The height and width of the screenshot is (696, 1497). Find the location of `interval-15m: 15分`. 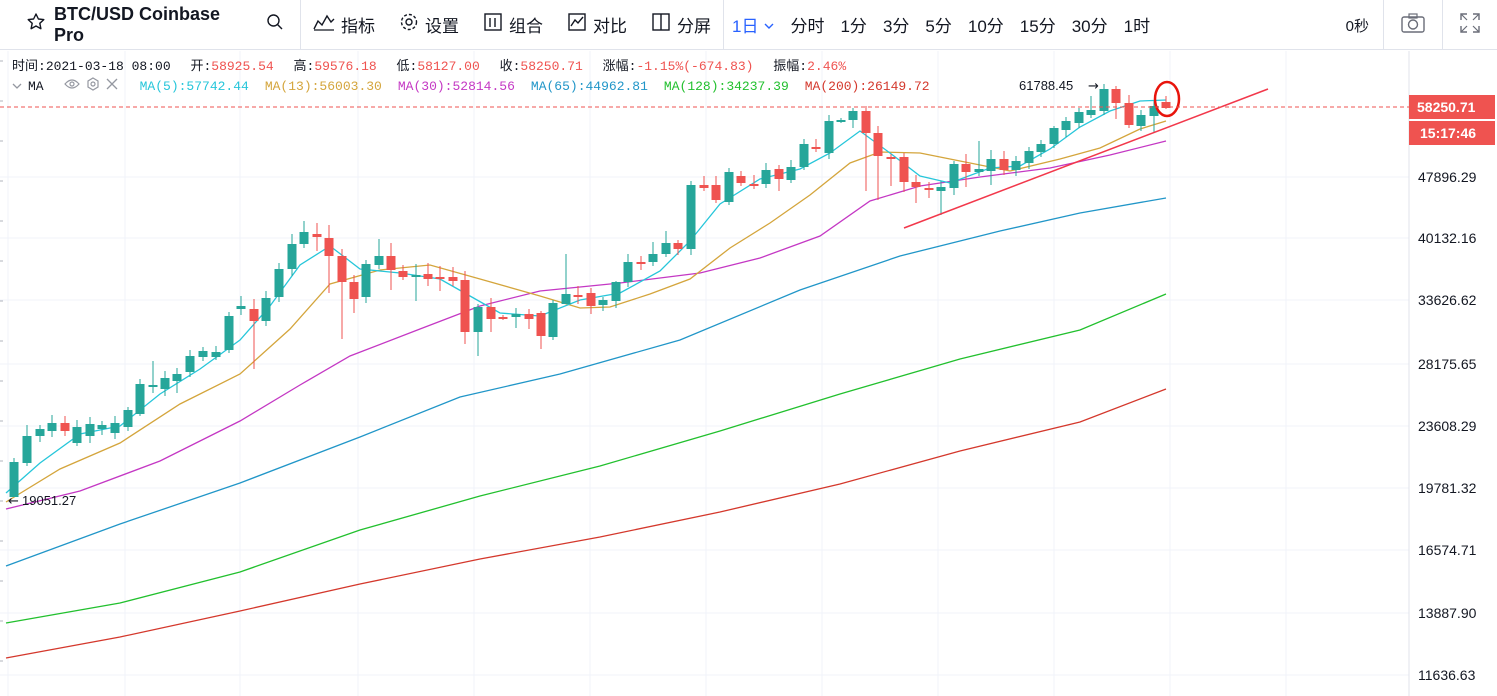

interval-15m: 15分 is located at coordinates (1038, 25).